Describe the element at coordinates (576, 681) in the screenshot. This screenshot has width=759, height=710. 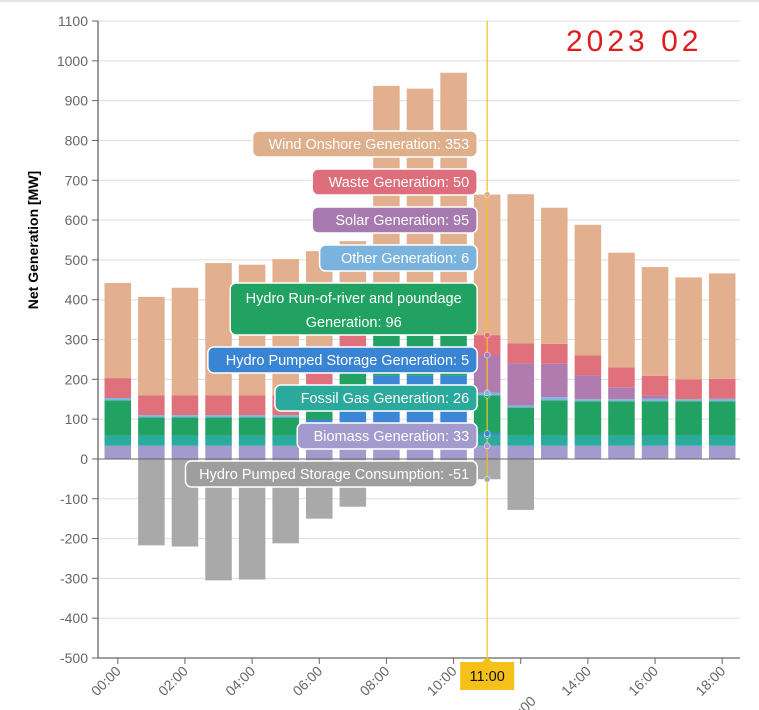
I see `x-tick-label: 14:00` at that location.